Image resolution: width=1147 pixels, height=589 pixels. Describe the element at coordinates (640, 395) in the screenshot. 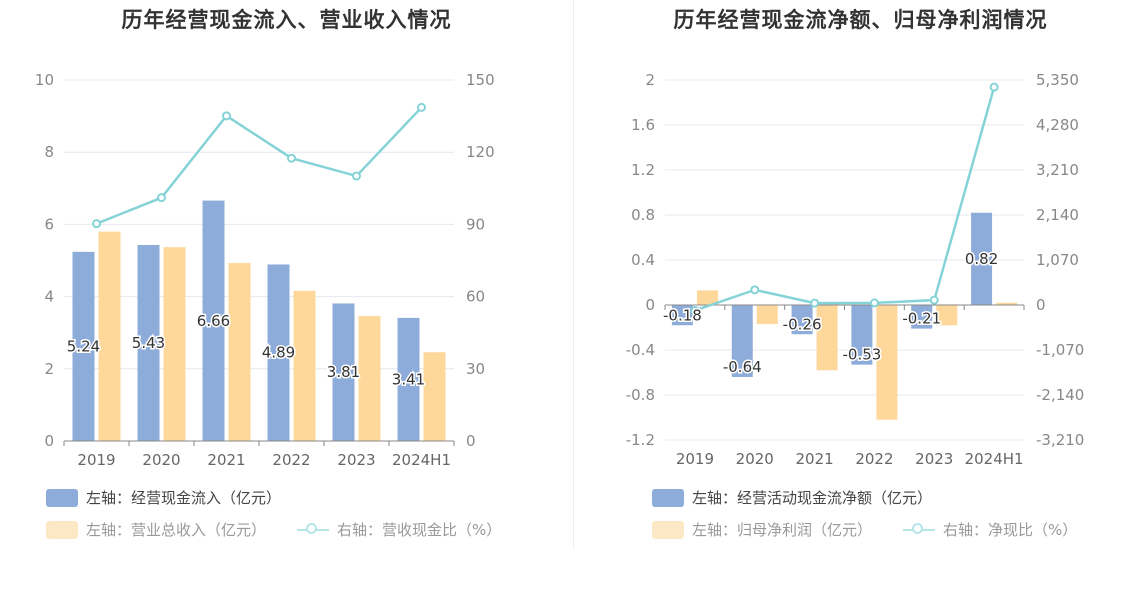

I see `left-axis-tick-label: -0.8` at that location.